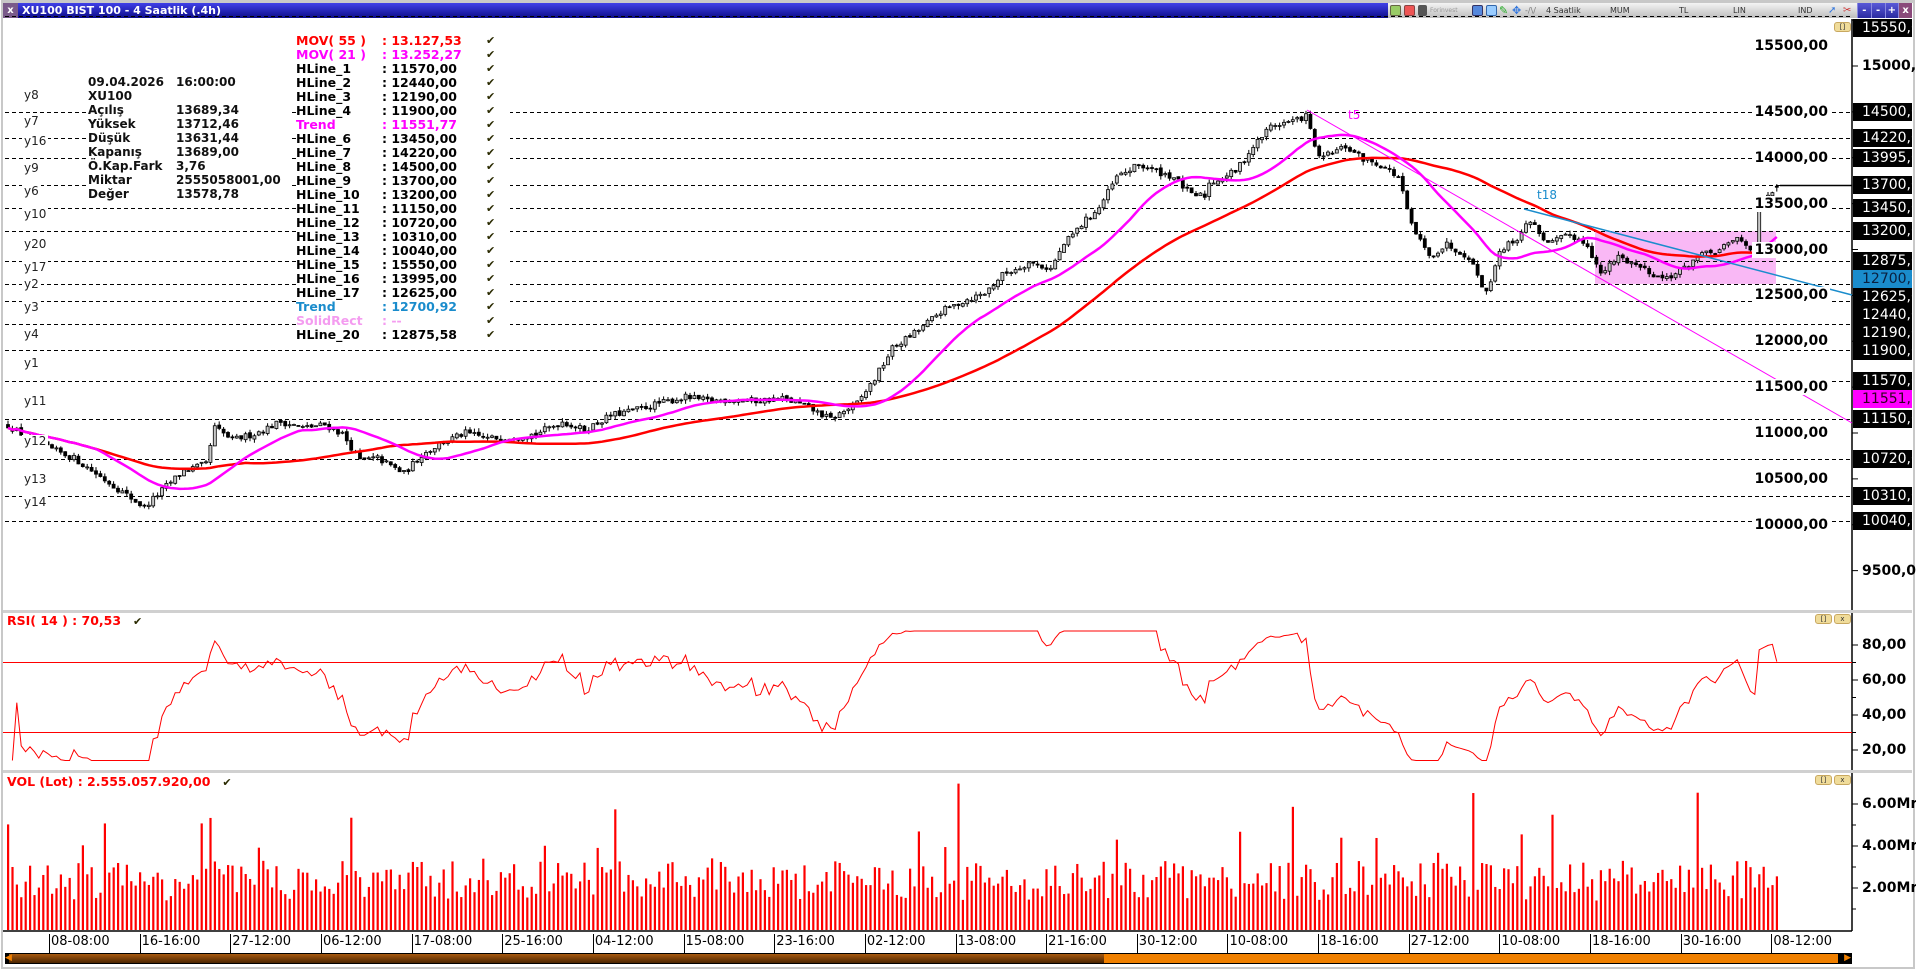 The width and height of the screenshot is (1916, 970). I want to click on move-icon: ✥, so click(1517, 10).